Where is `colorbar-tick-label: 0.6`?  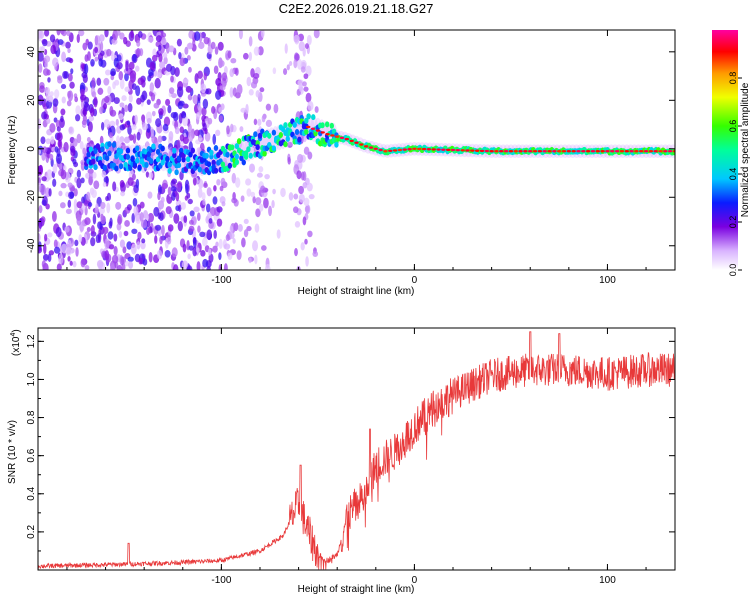
colorbar-tick-label: 0.6 is located at coordinates (733, 126).